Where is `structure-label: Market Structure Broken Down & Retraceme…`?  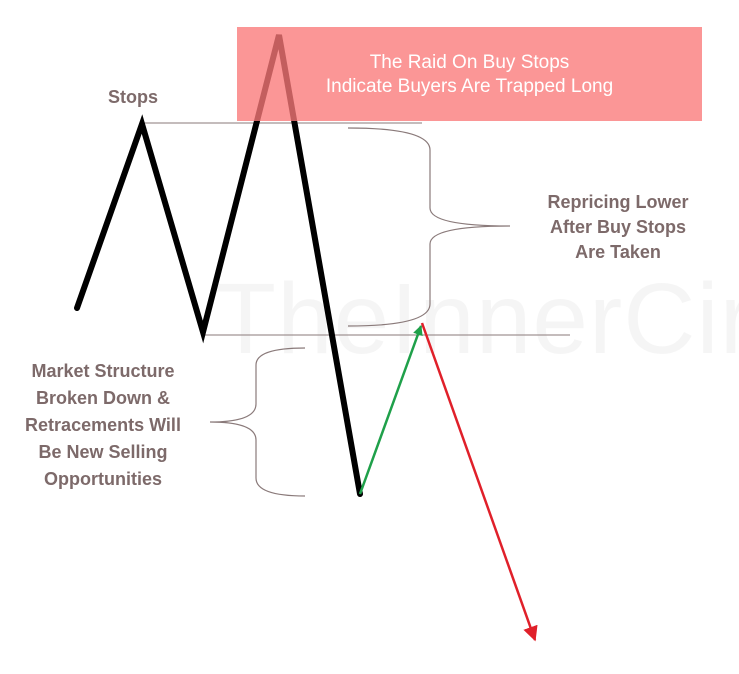
structure-label: Market Structure Broken Down & Retraceme… is located at coordinates (103, 425).